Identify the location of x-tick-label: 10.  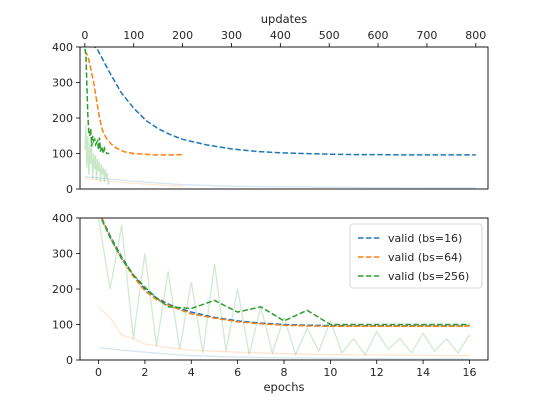
(330, 372).